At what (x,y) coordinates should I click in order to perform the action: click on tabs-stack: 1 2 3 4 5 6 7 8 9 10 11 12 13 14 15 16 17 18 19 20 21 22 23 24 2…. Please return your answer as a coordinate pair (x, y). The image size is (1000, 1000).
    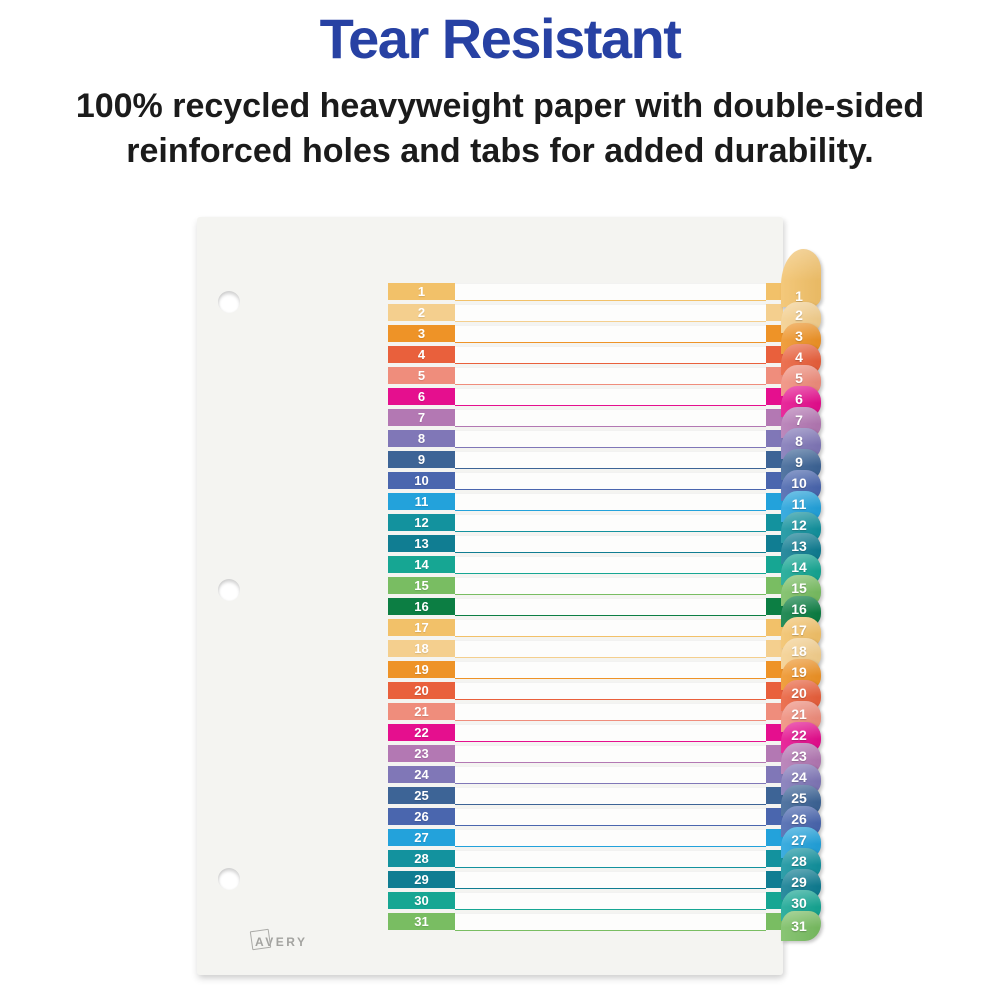
    Looking at the image, I should click on (803, 595).